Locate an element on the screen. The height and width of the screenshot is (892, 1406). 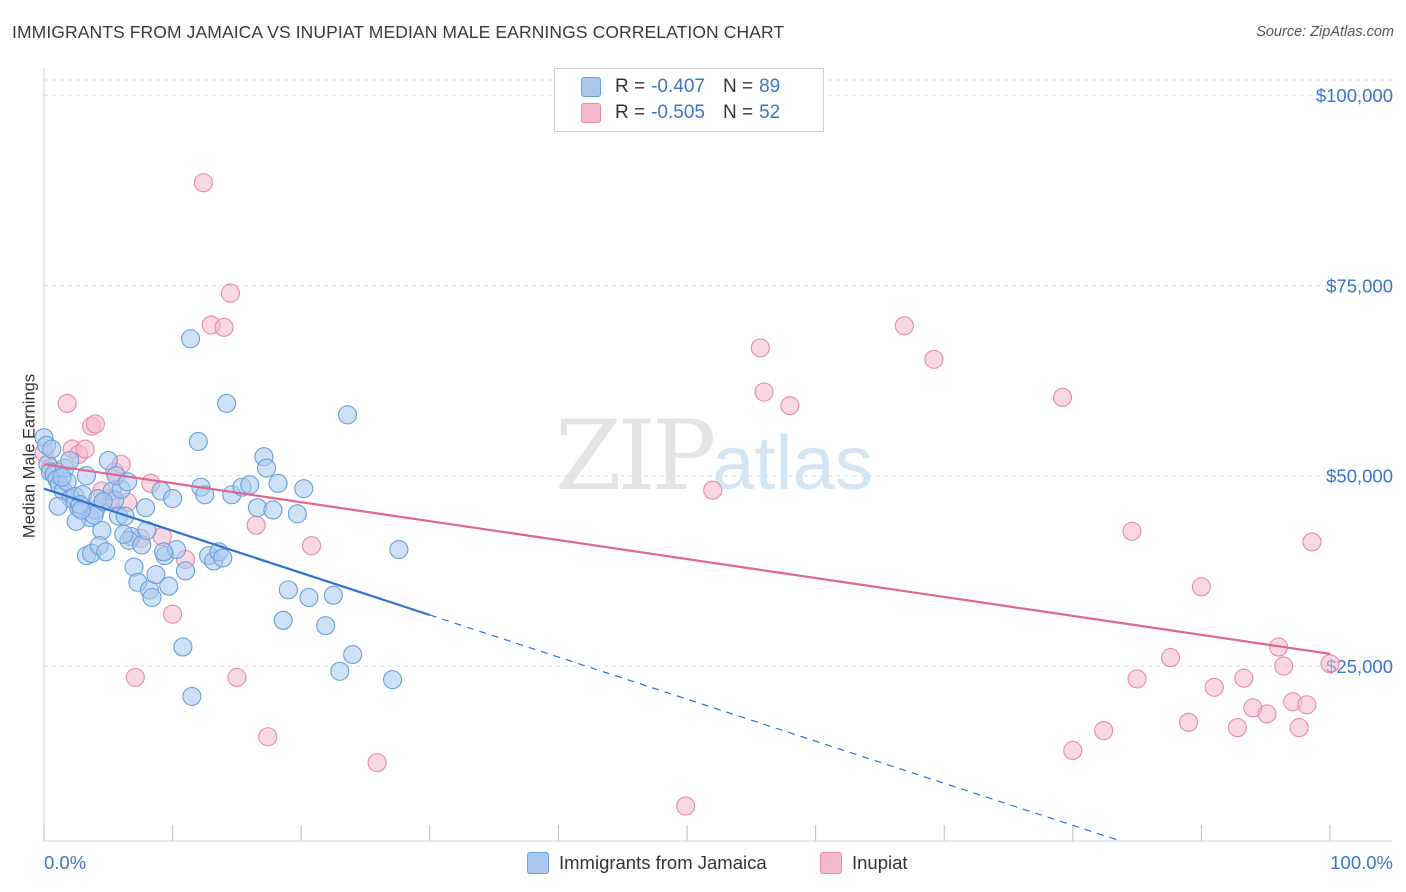
stats-legend: R = -0.407 N = 89 R = -0.505 N = 52 is located at coordinates (689, 100).